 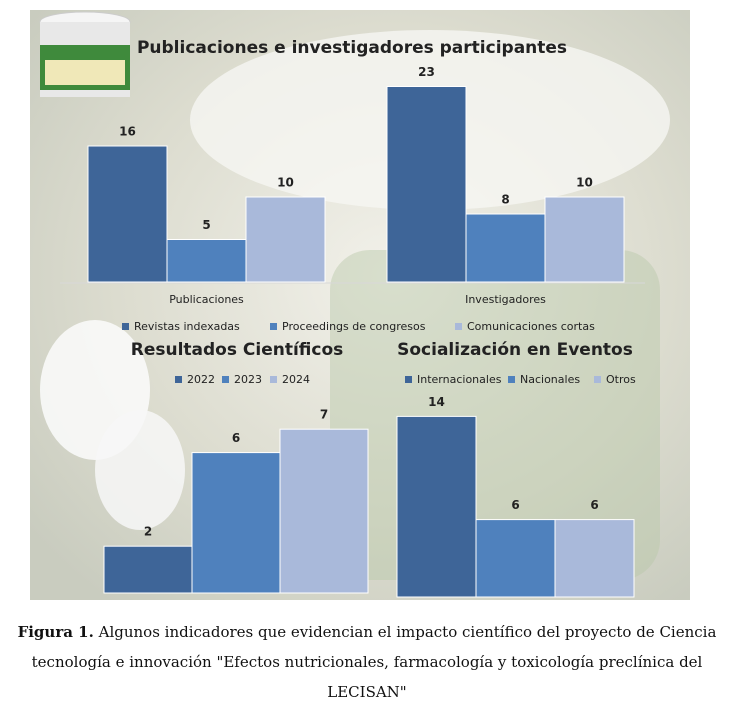 I want to click on data-label: 14, so click(x=436, y=402).